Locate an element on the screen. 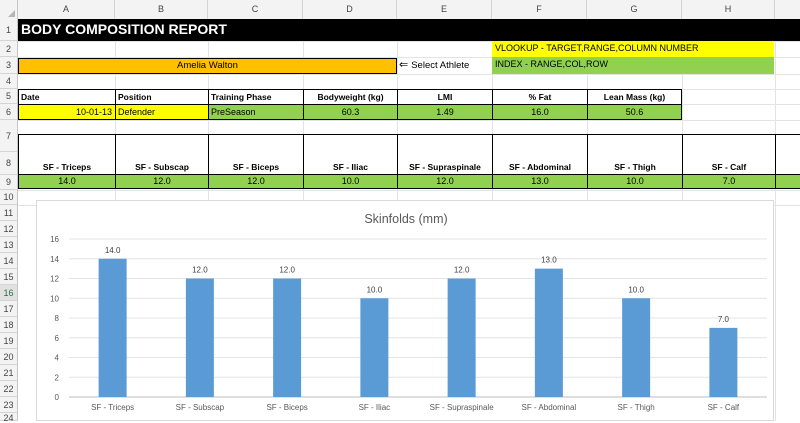 The image size is (800, 423). column-header-e: E is located at coordinates (444, 9).